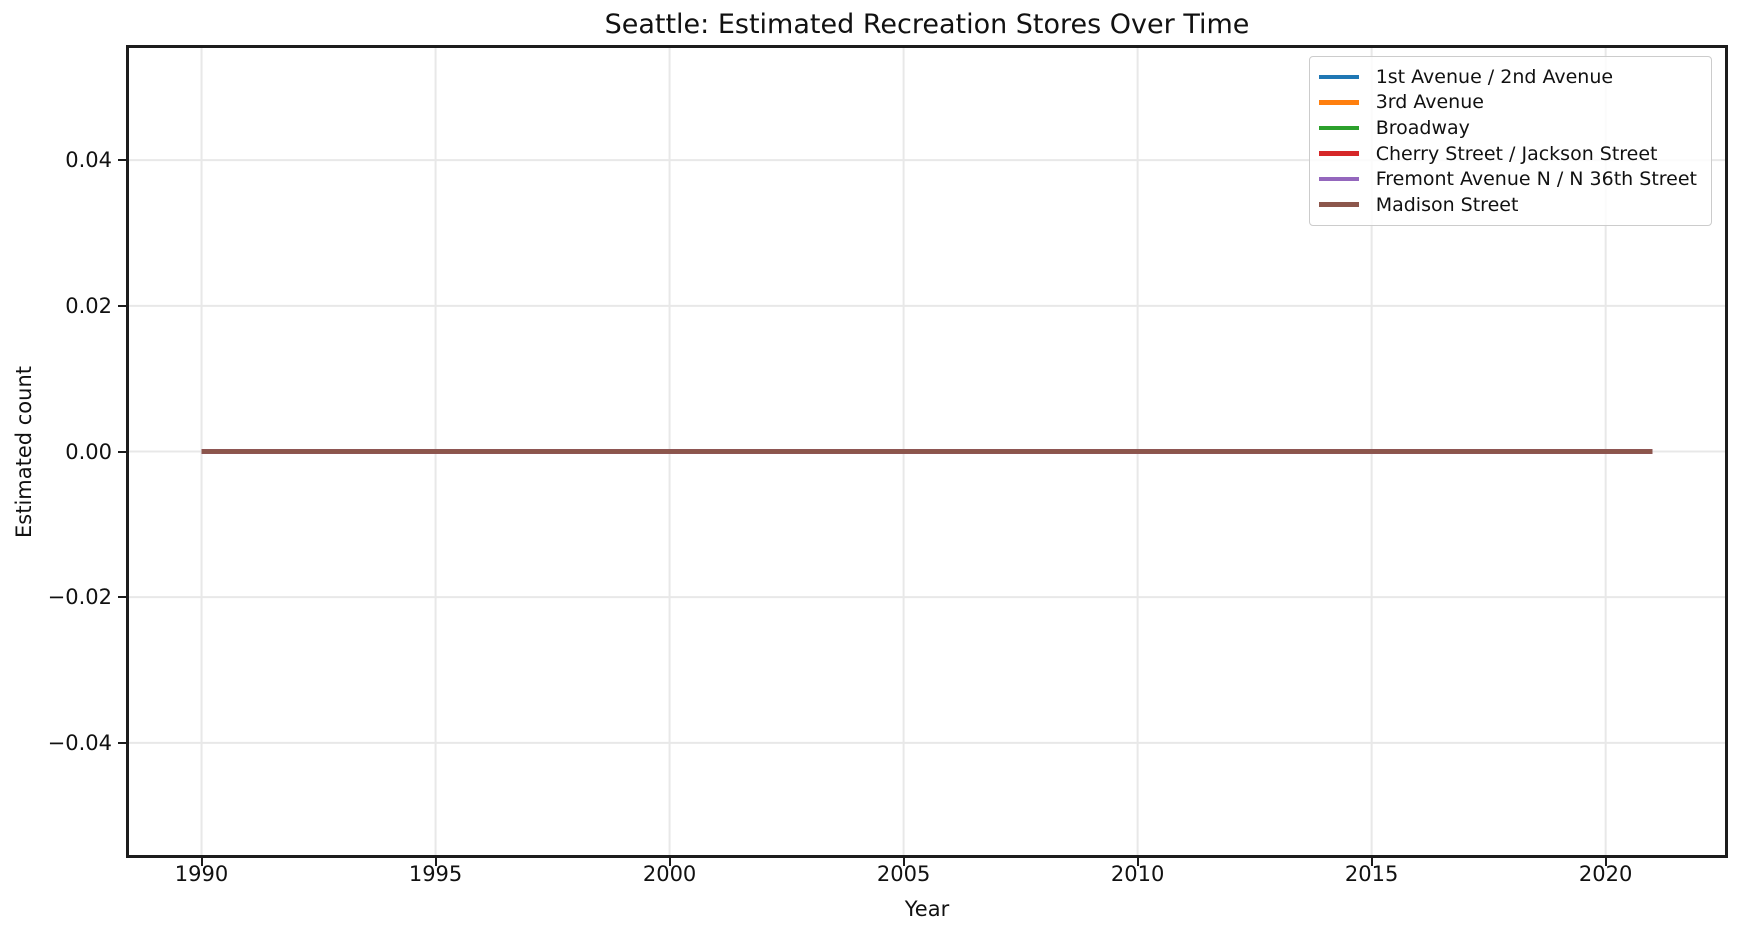 This screenshot has width=1742, height=936. What do you see at coordinates (79, 597) in the screenshot?
I see `y-tick-label: −0.02` at bounding box center [79, 597].